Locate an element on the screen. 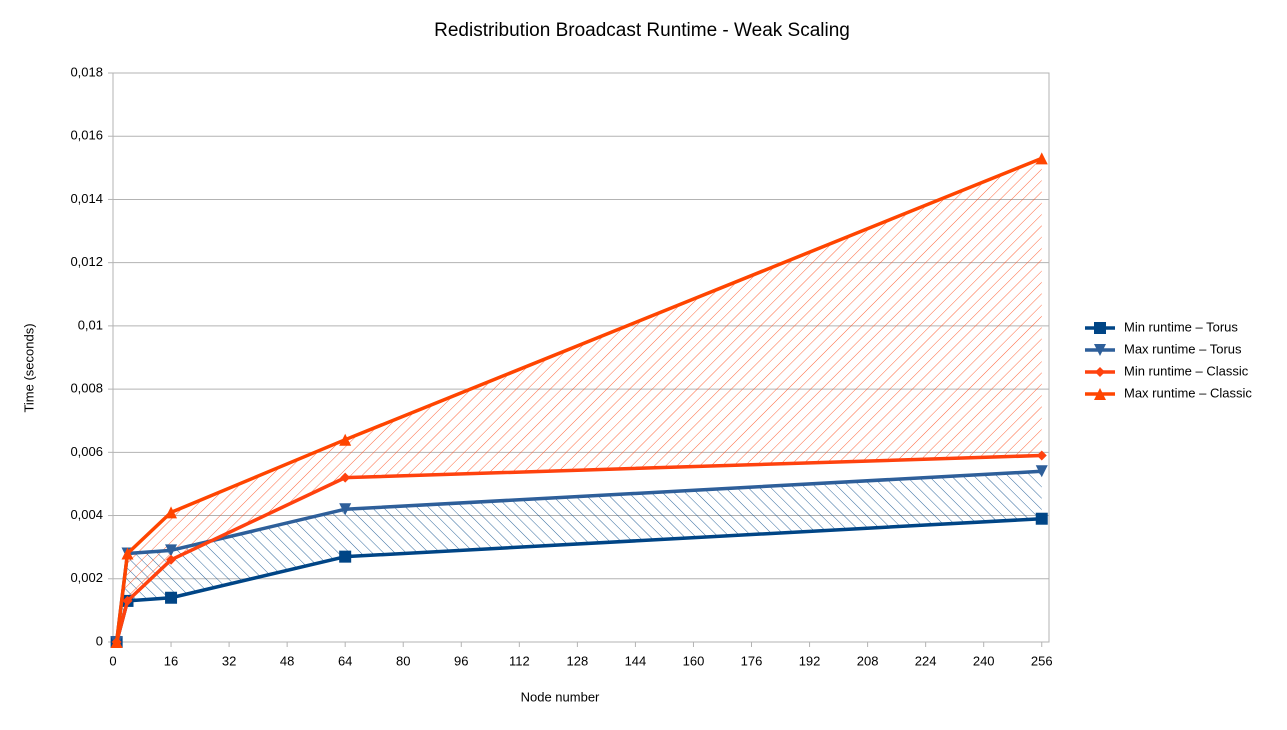  x-tick-label: 224 is located at coordinates (926, 660).